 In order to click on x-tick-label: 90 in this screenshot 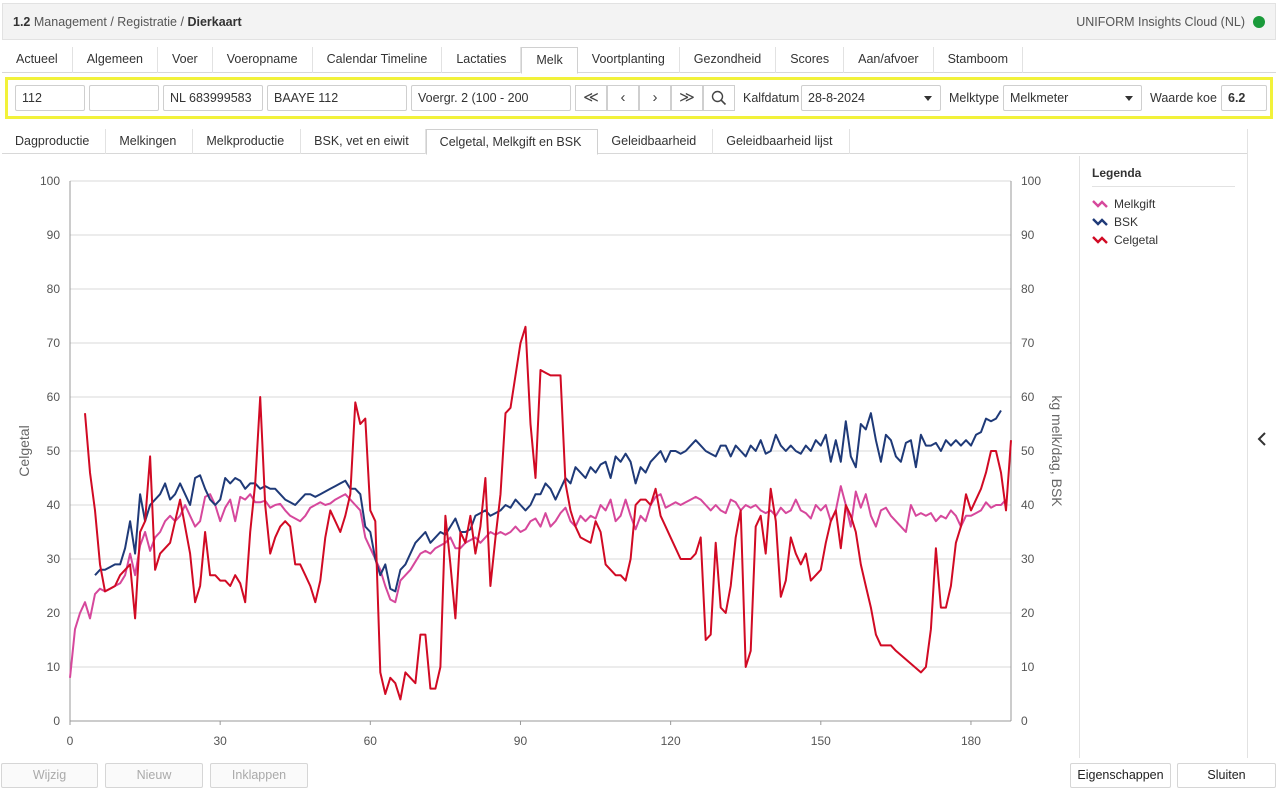, I will do `click(521, 741)`.